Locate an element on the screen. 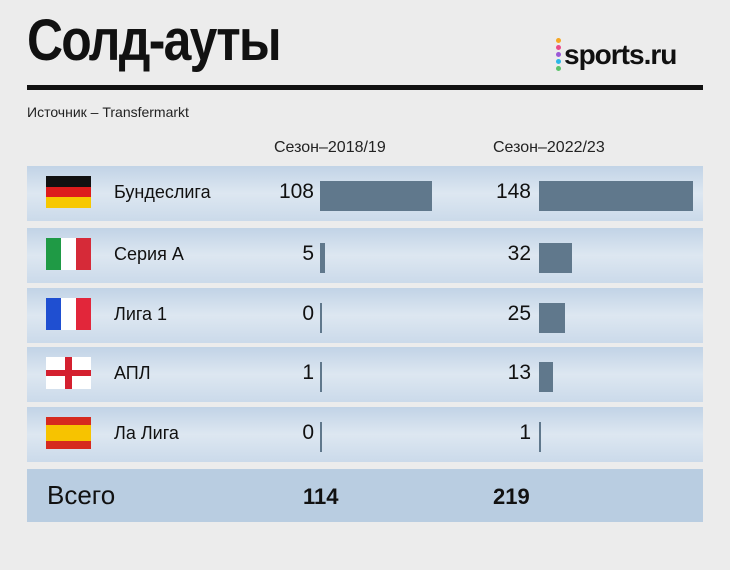 This screenshot has width=730, height=570. value-label-2022: 13 is located at coordinates (519, 372).